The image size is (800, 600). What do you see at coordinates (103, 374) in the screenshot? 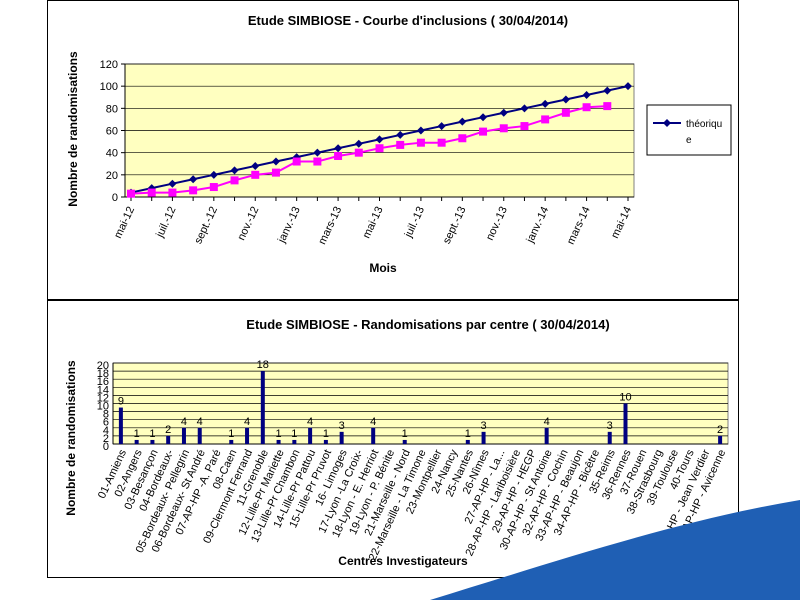
I see `y-tick-label: 18` at bounding box center [103, 374].